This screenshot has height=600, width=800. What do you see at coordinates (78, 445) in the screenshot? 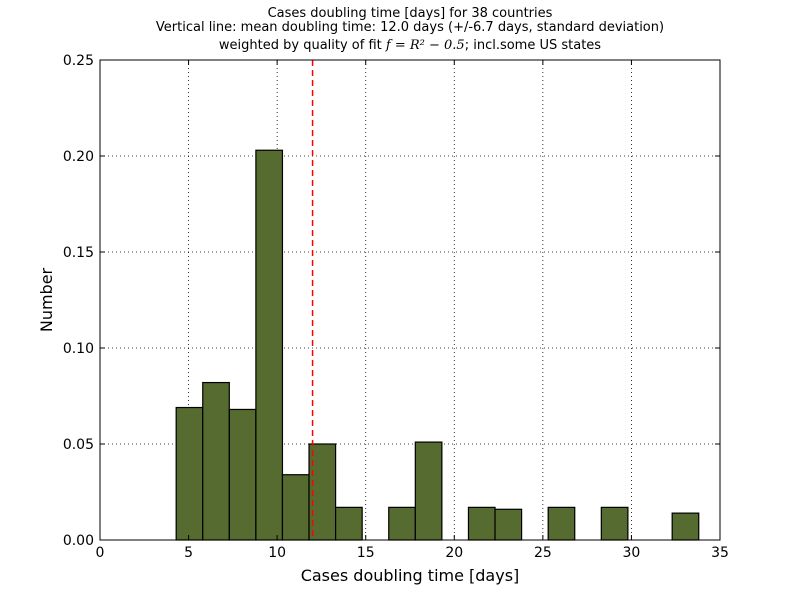
I see `y-tick-label: 0.05` at bounding box center [78, 445].